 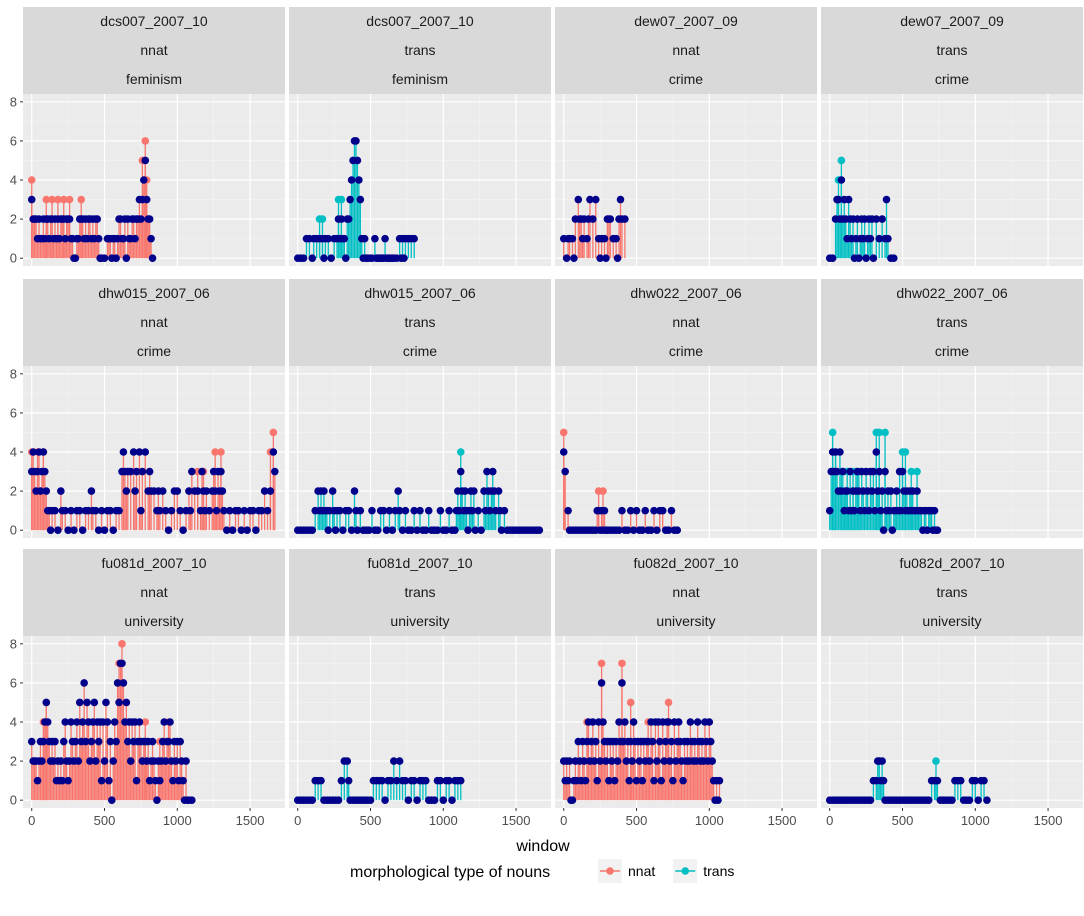 What do you see at coordinates (13, 491) in the screenshot?
I see `y-tick-label: 2` at bounding box center [13, 491].